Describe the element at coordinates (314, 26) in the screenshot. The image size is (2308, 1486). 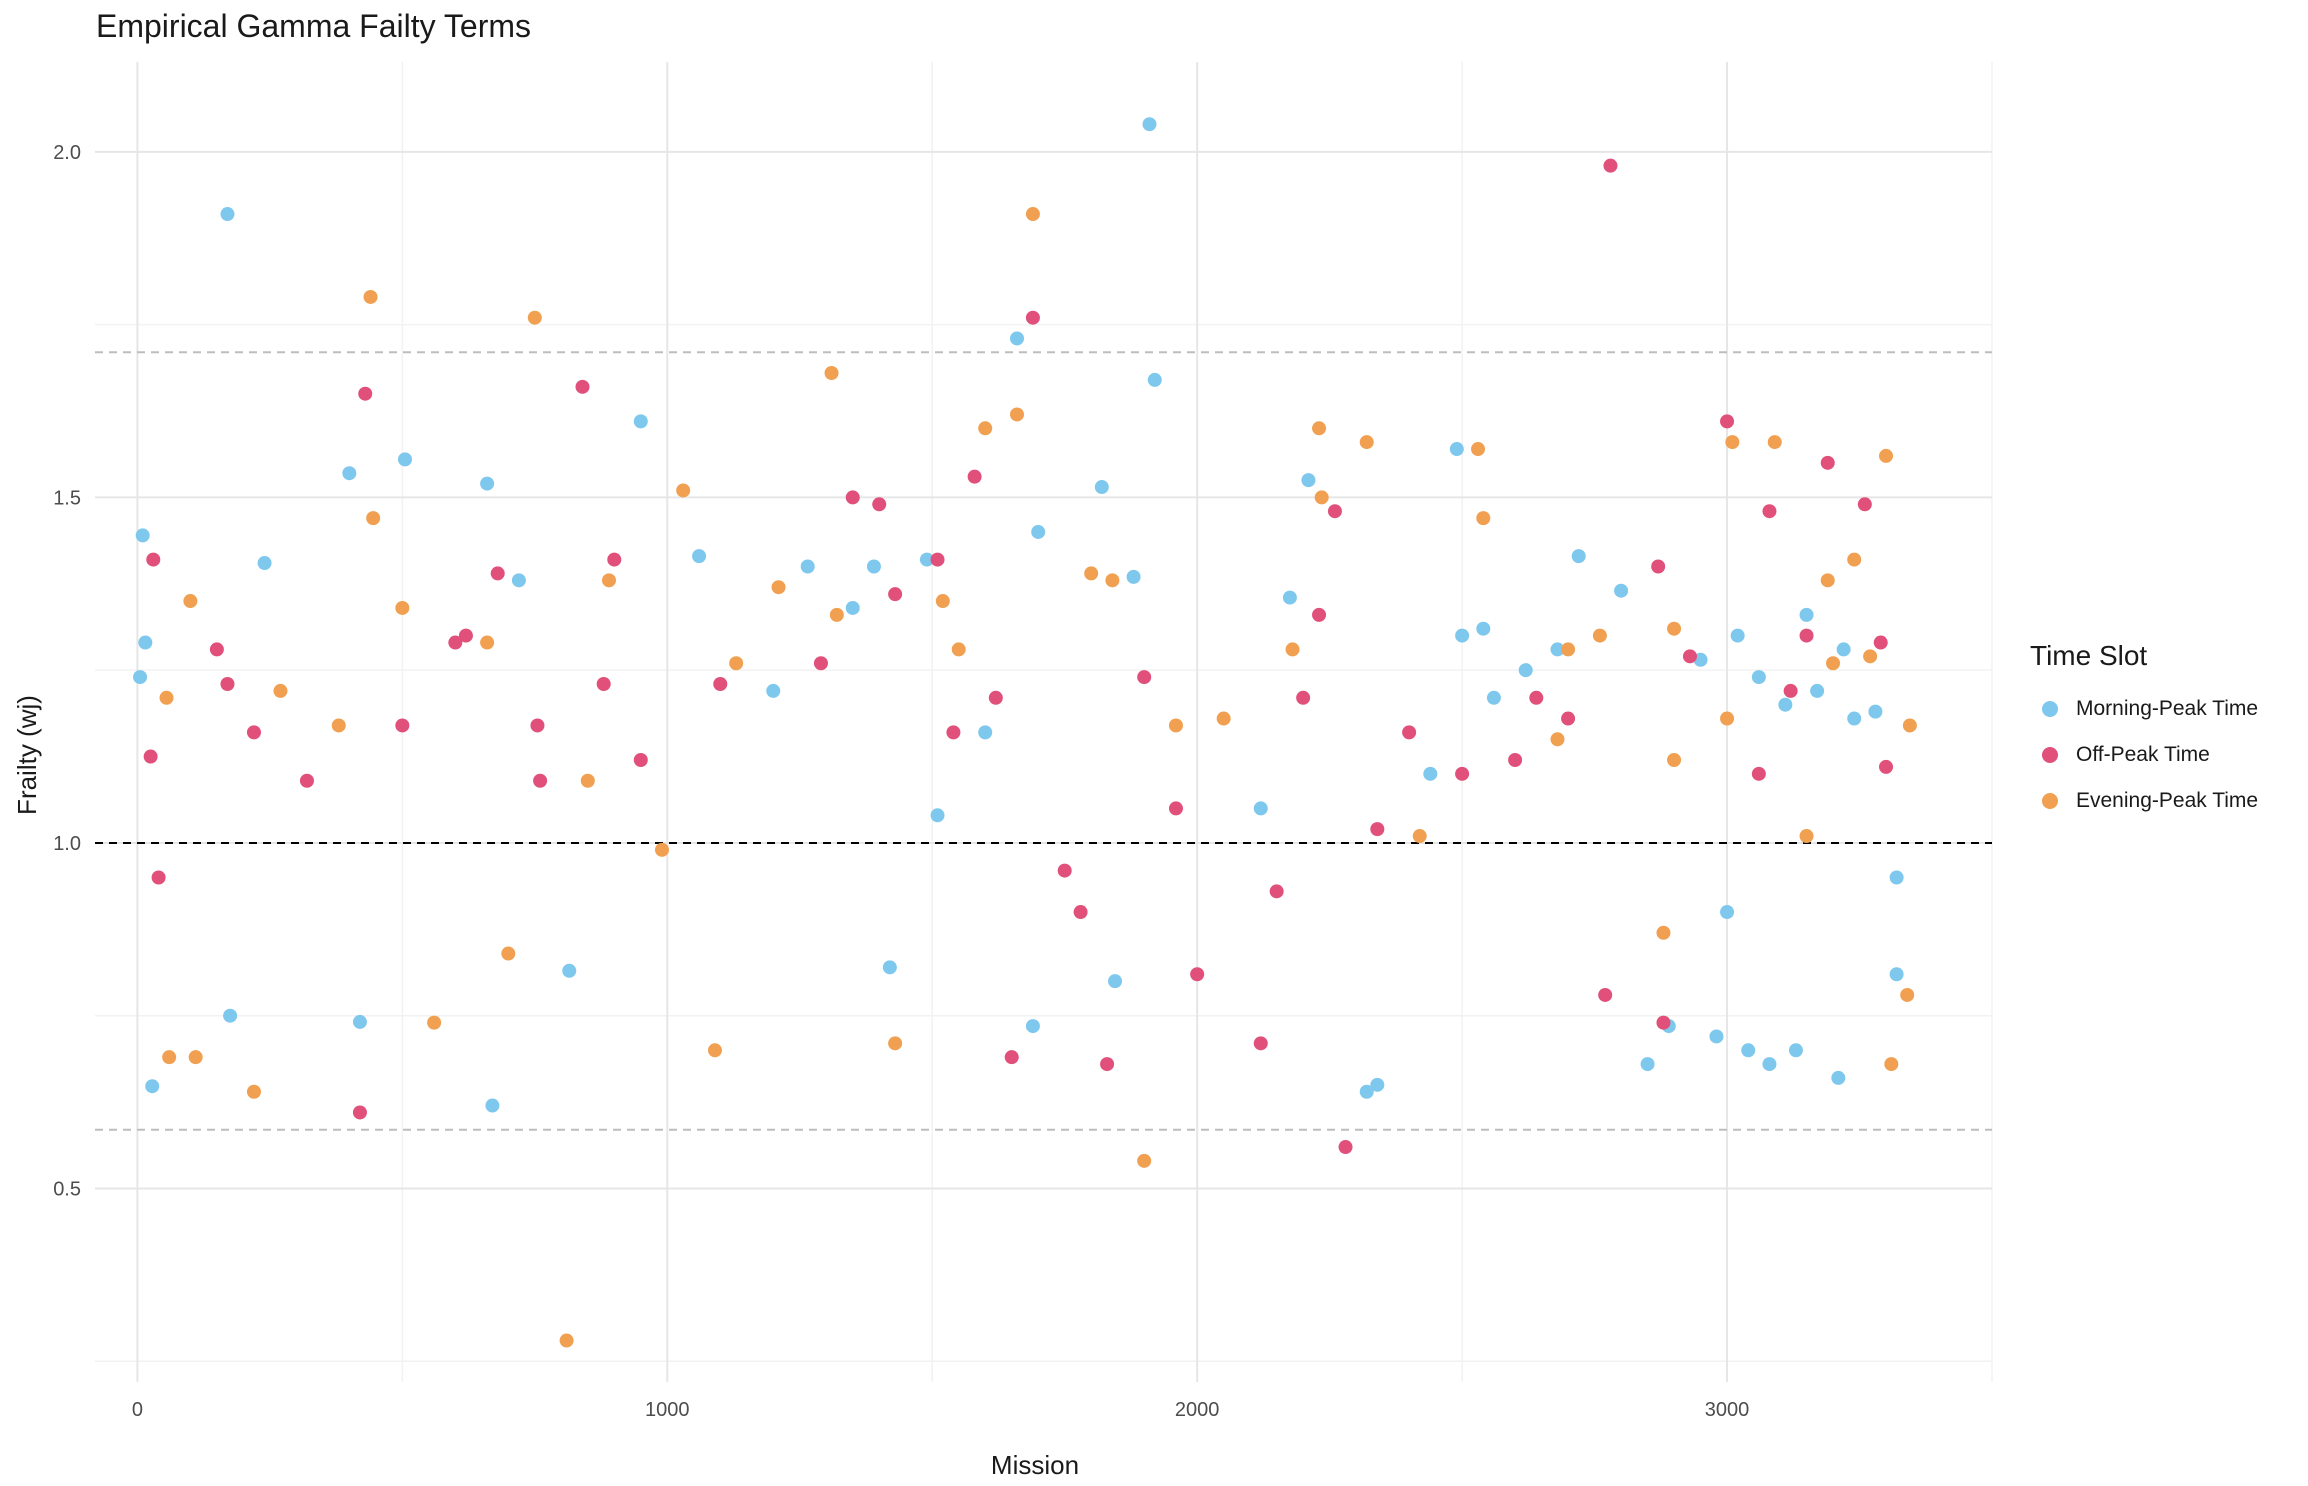
I see `chart-title: Empirical Gamma Failty Terms` at that location.